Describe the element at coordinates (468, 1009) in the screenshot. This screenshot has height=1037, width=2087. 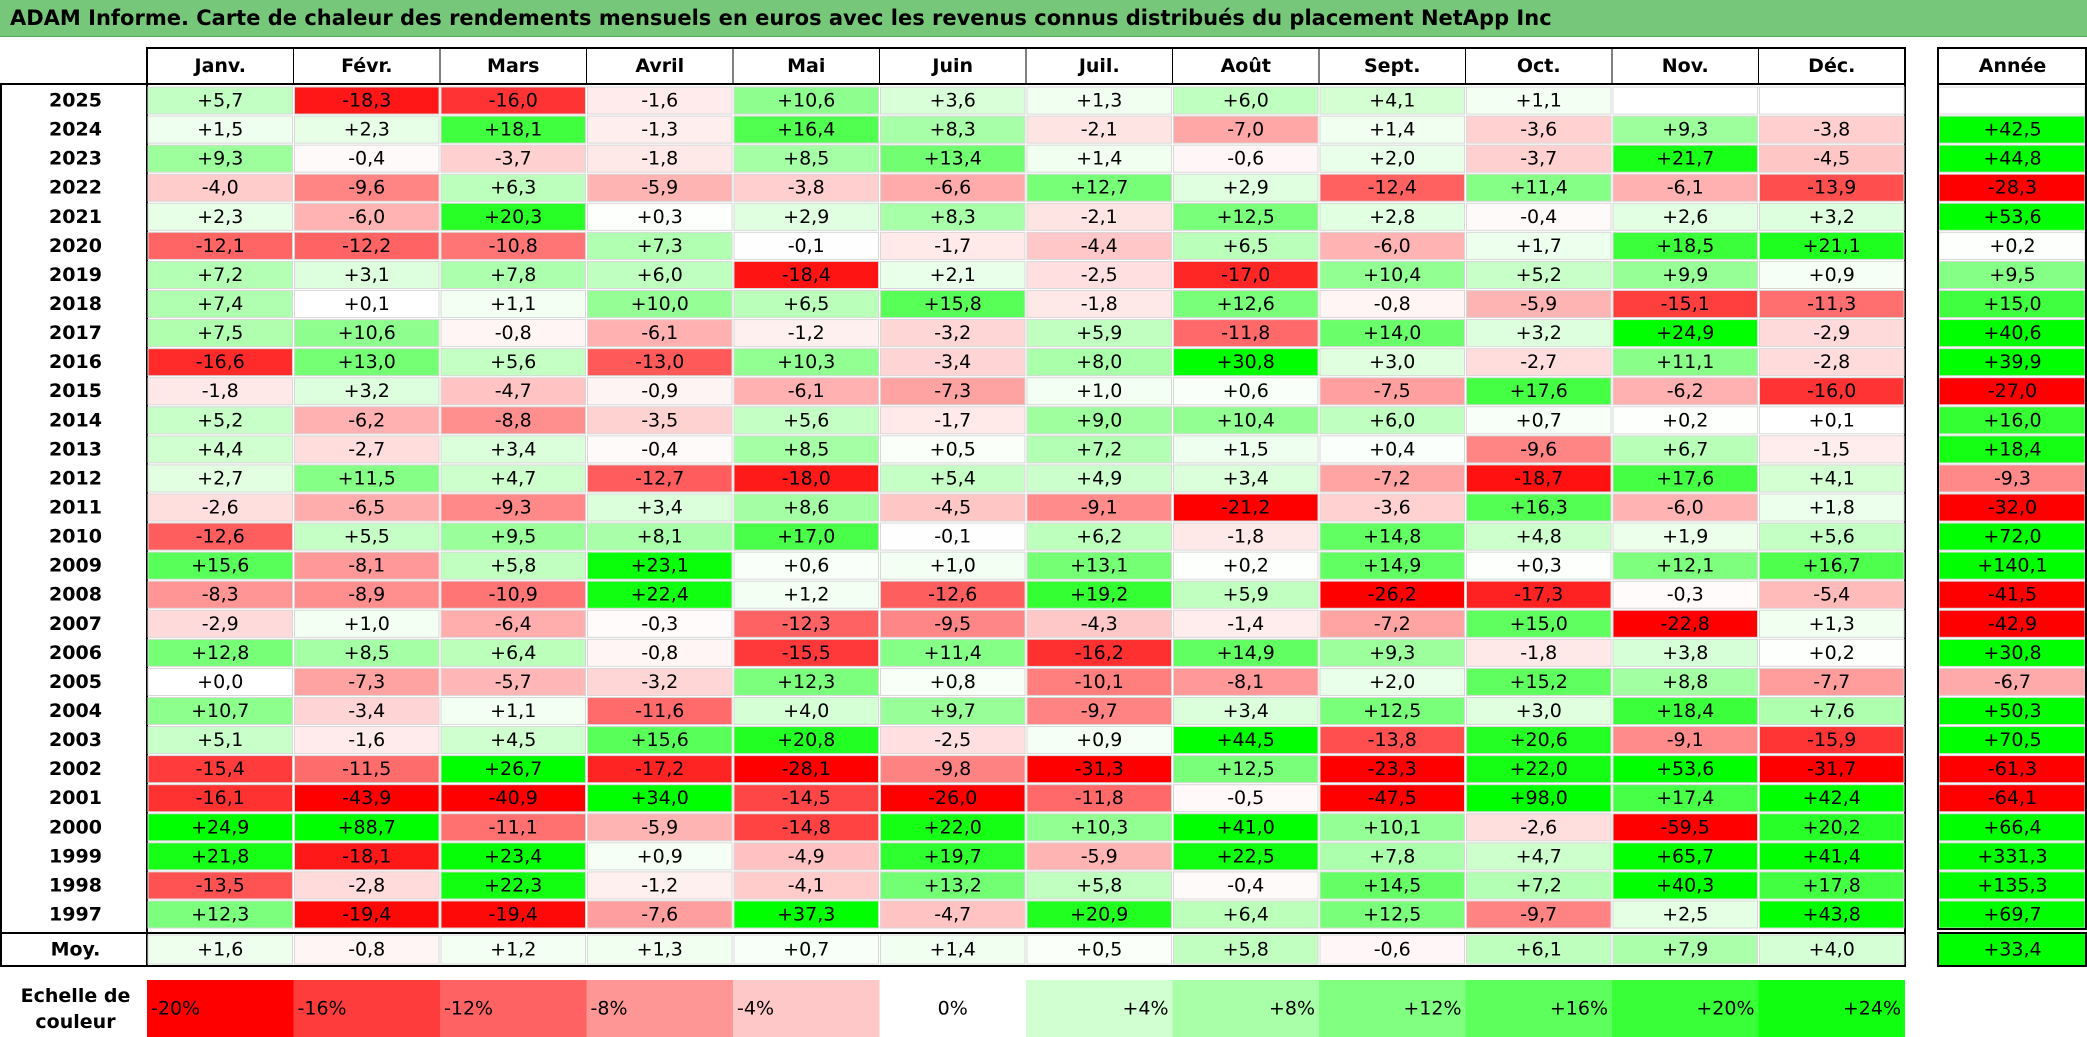
I see `scale-step-label: -12%` at that location.